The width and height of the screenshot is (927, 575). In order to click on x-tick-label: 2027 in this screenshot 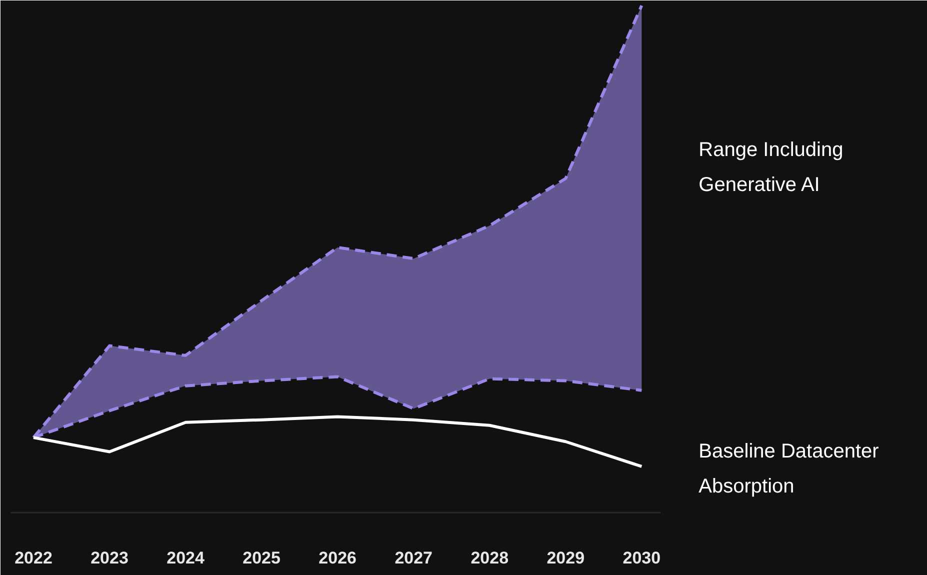, I will do `click(413, 558)`.